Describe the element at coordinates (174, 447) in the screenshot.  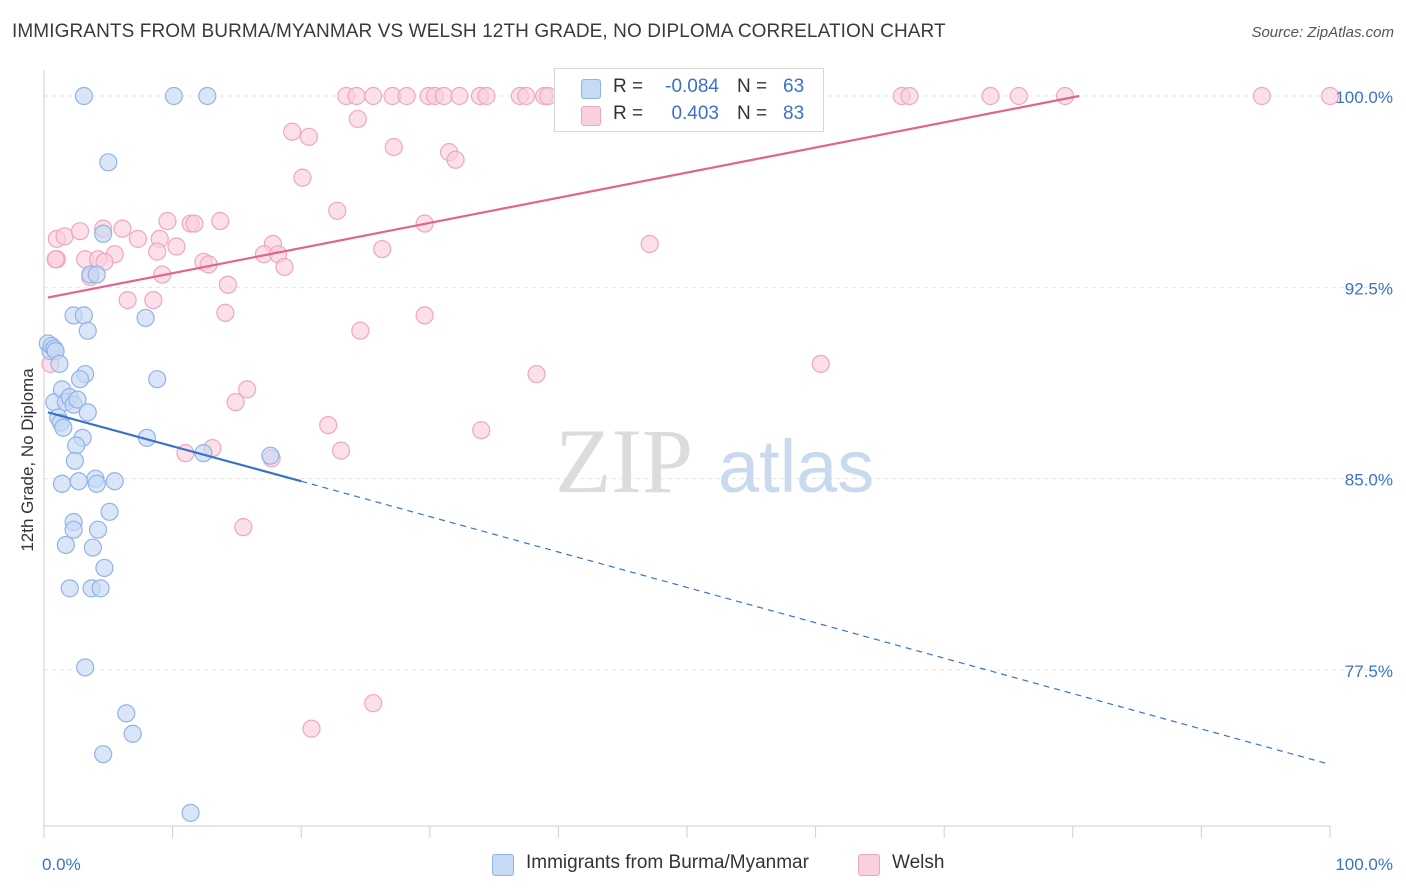
I see `trend-line-burma` at that location.